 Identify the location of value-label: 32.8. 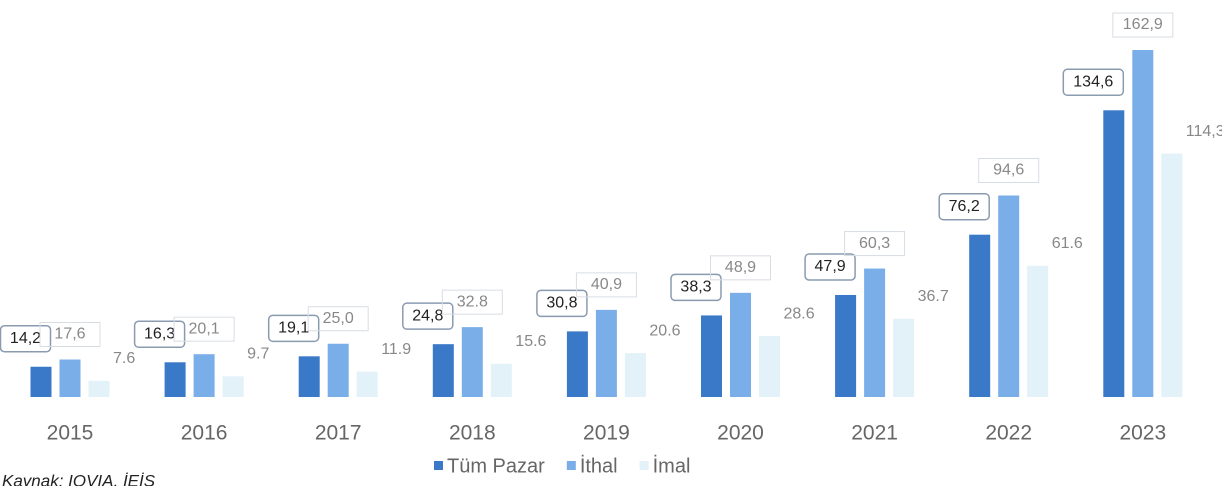
(472, 301).